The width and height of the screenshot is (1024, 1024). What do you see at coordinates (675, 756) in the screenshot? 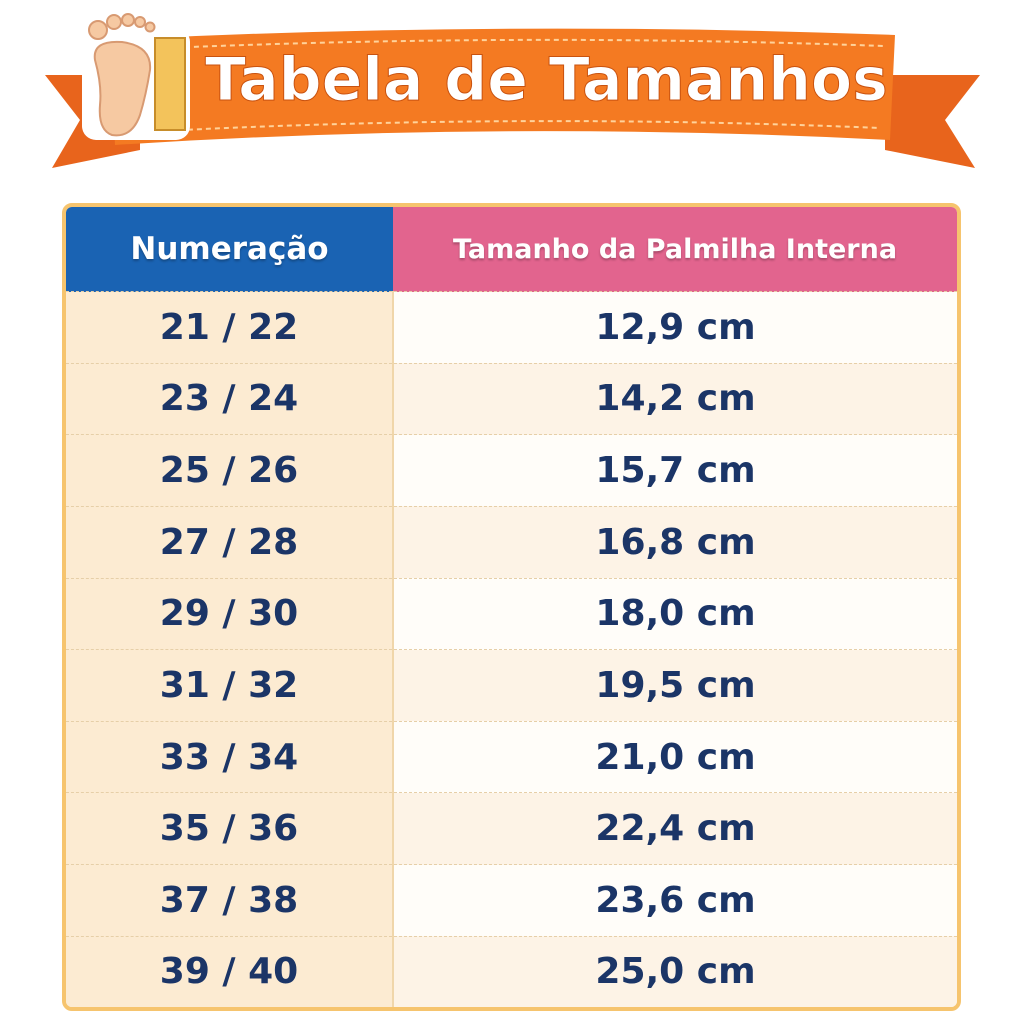
I see `insole-length: 21,0 cm` at bounding box center [675, 756].